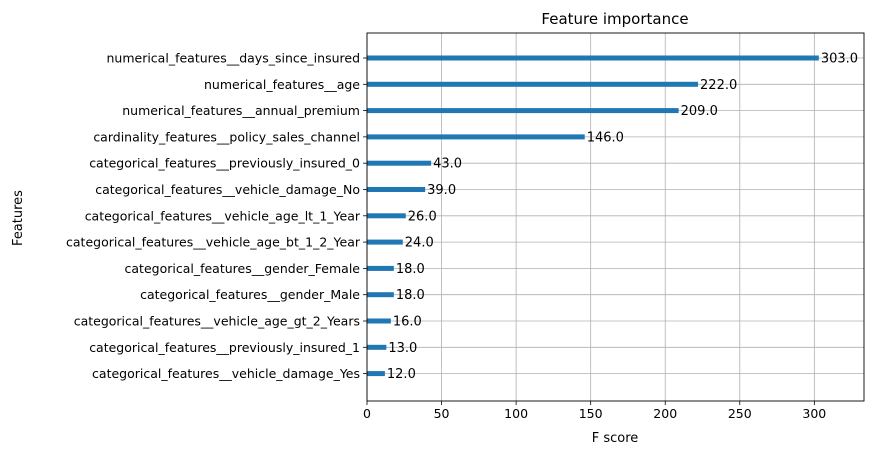 This screenshot has width=872, height=455. What do you see at coordinates (419, 243) in the screenshot?
I see `data-label: 24.0` at bounding box center [419, 243].